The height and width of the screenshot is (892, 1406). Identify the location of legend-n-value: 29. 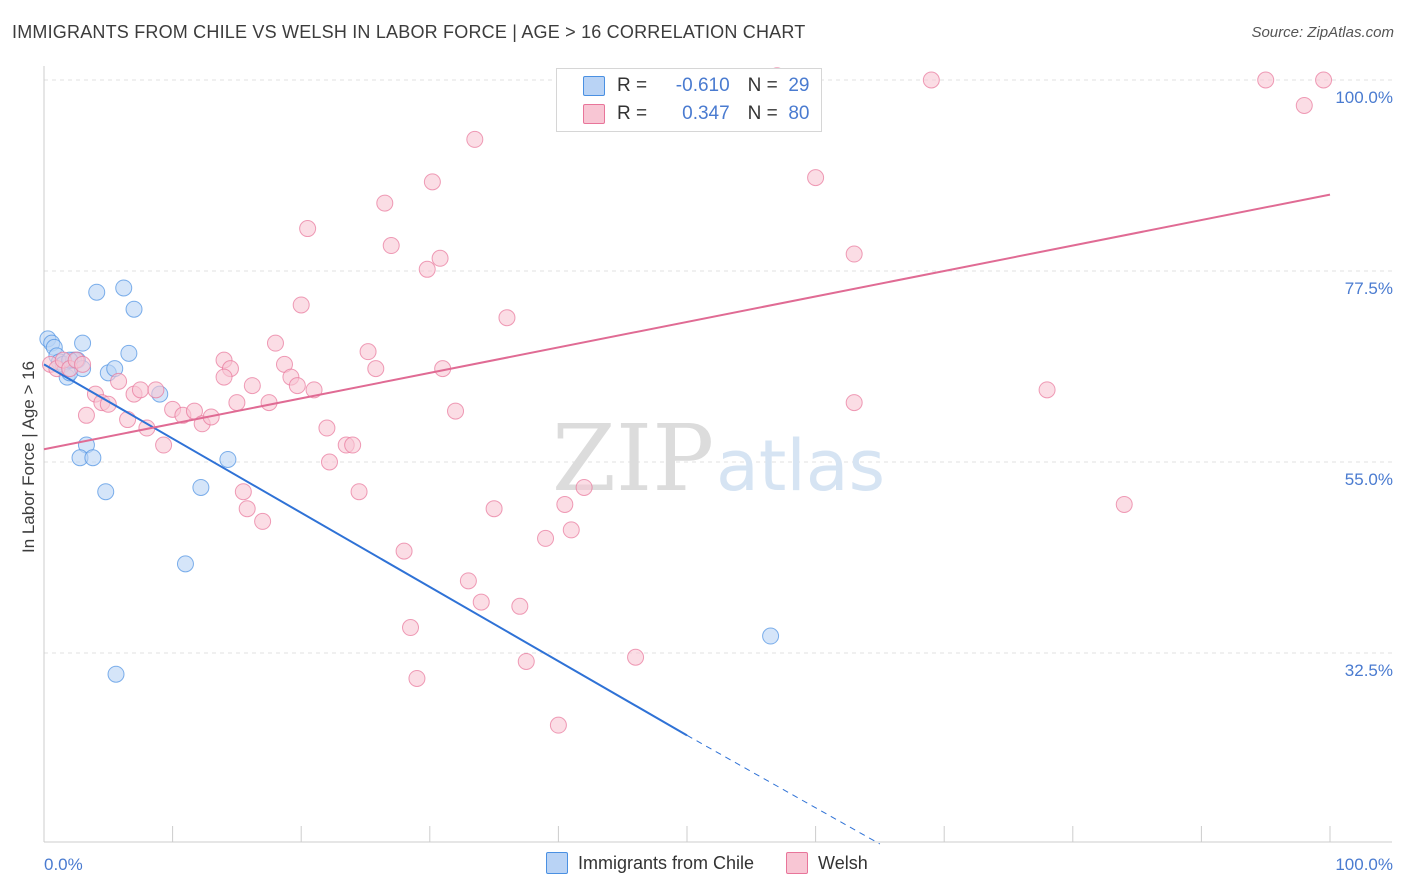
(799, 85).